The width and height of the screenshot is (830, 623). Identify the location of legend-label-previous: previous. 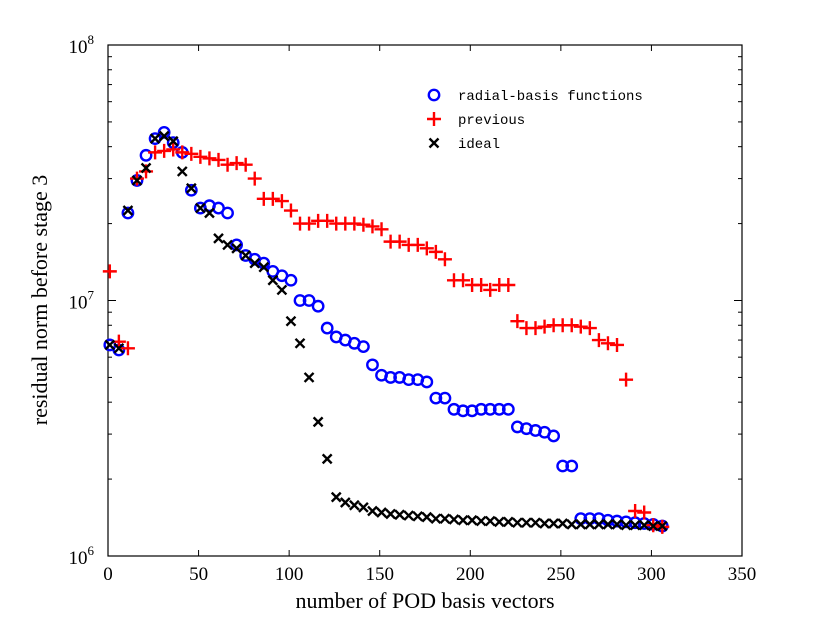
(491, 121).